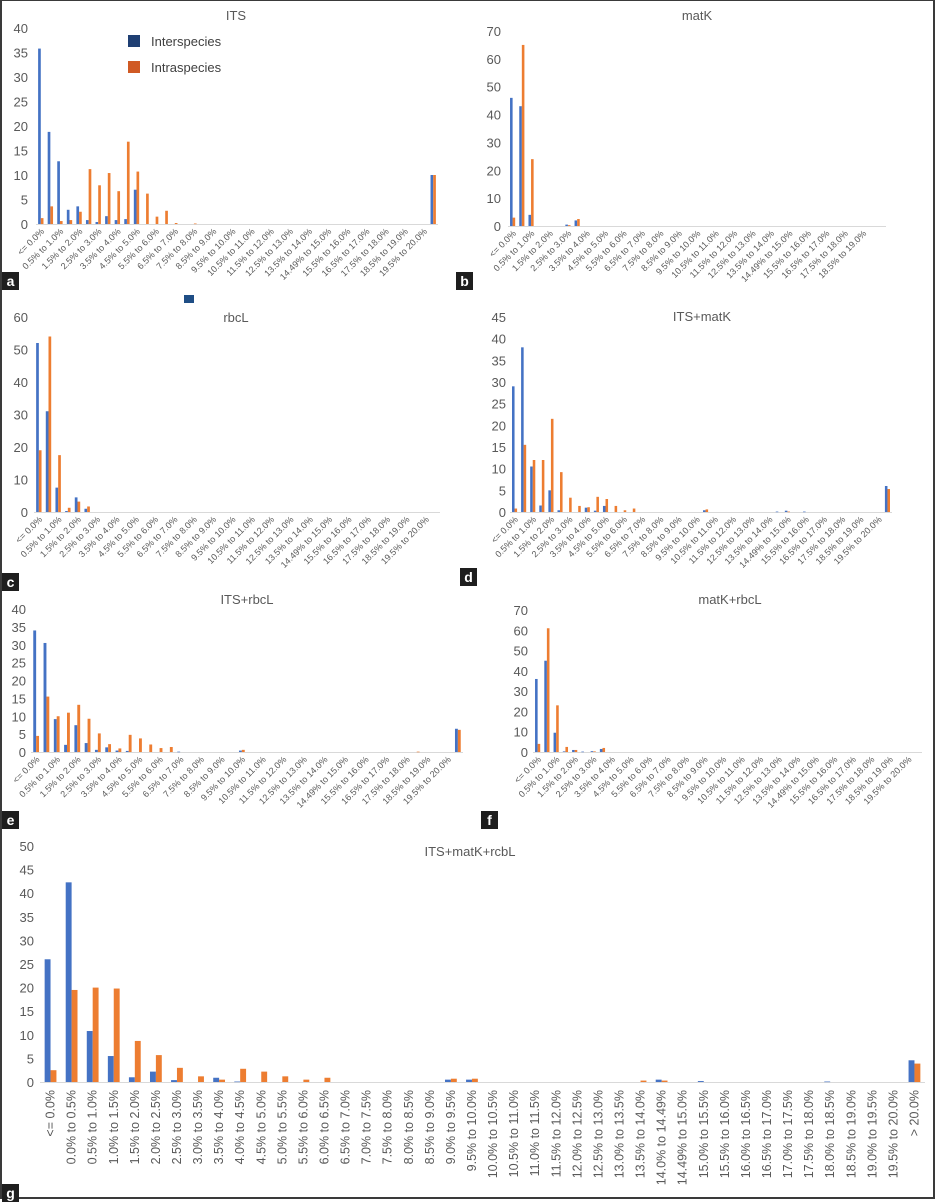 This screenshot has width=935, height=1202. Describe the element at coordinates (662, 1137) in the screenshot. I see `x-tick-label: 14.0% to 14.49%` at that location.